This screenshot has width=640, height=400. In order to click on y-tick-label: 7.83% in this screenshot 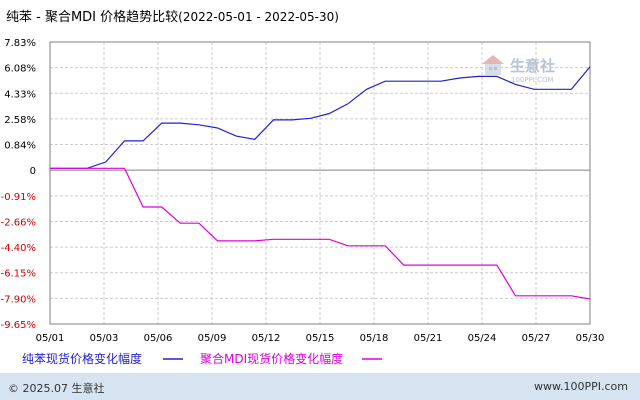, I will do `click(20, 43)`.